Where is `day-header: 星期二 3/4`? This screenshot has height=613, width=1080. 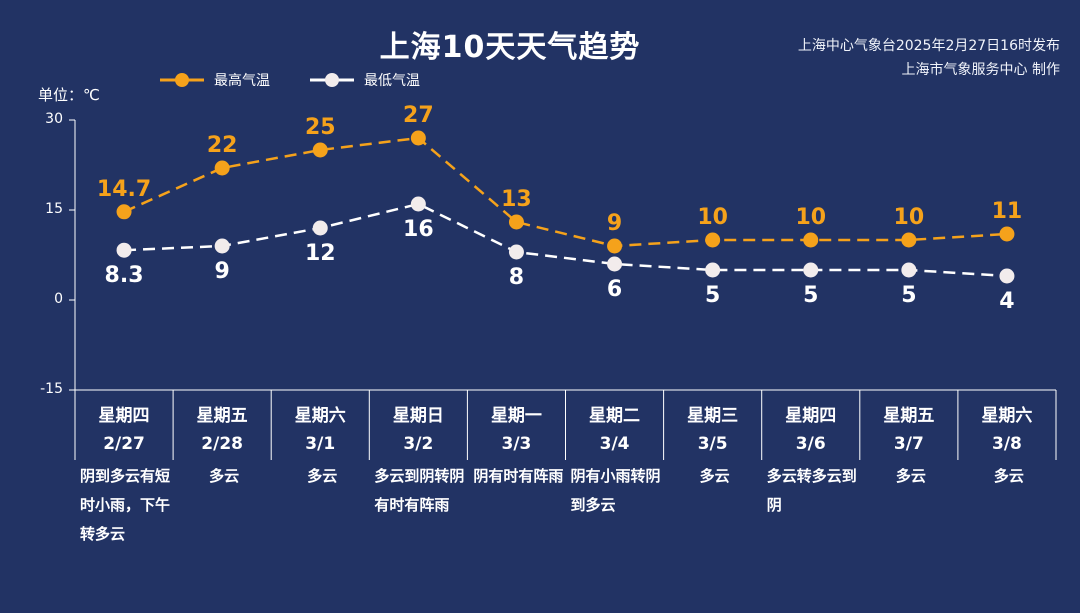
day-header: 星期二 3/4 is located at coordinates (615, 430).